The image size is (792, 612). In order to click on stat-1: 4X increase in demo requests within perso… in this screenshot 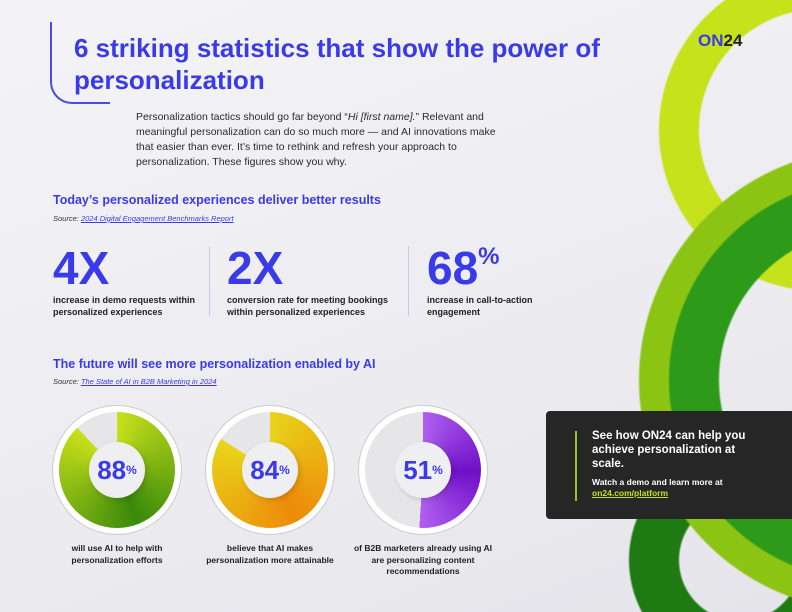, I will do `click(138, 280)`.